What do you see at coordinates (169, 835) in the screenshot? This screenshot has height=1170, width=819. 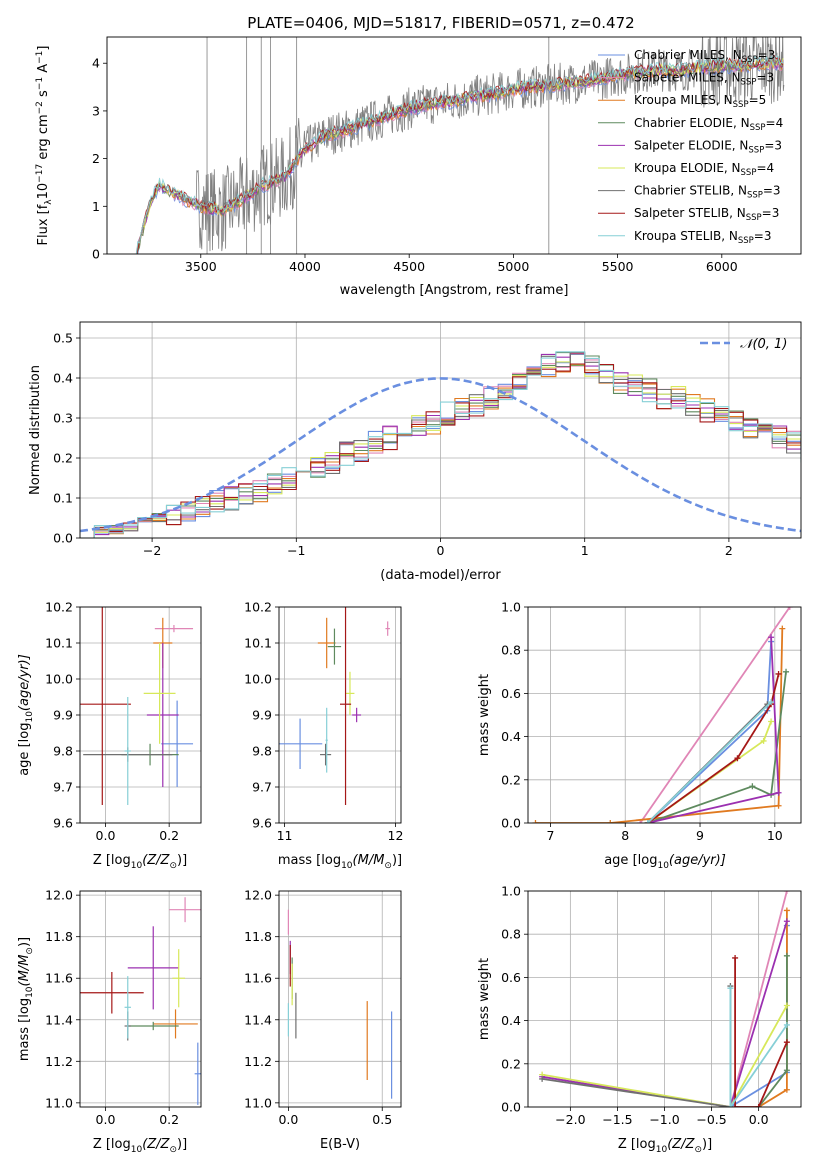 I see `x-tick-label: 0.2` at bounding box center [169, 835].